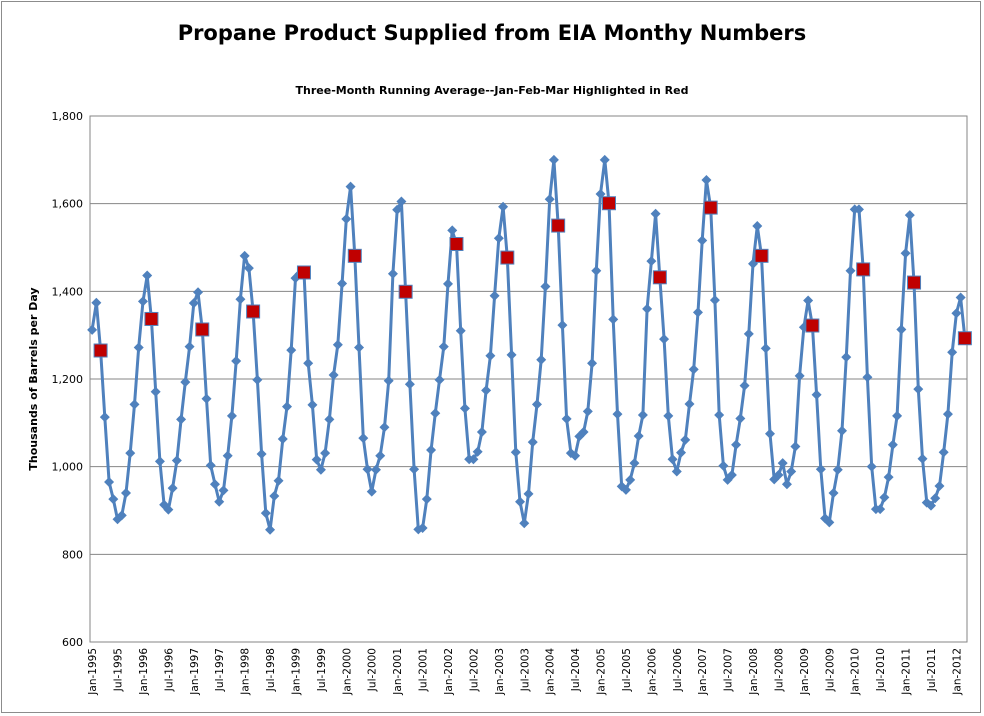 This screenshot has height=716, width=984. Describe the element at coordinates (474, 670) in the screenshot. I see `x-tick-label: Jul-2002` at that location.